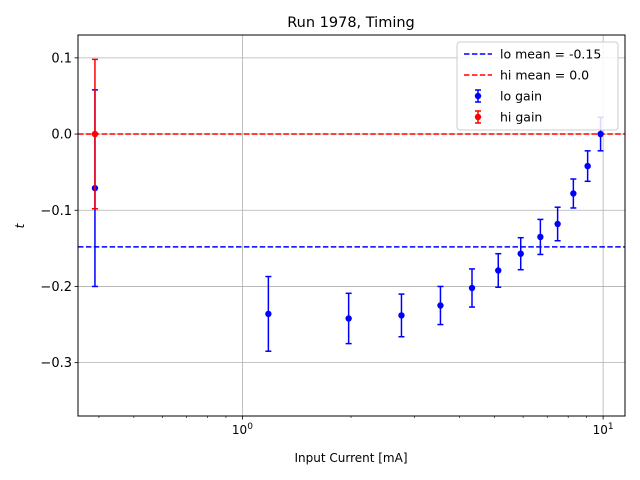  What do you see at coordinates (521, 96) in the screenshot?
I see `legend-label: lo gain` at bounding box center [521, 96].